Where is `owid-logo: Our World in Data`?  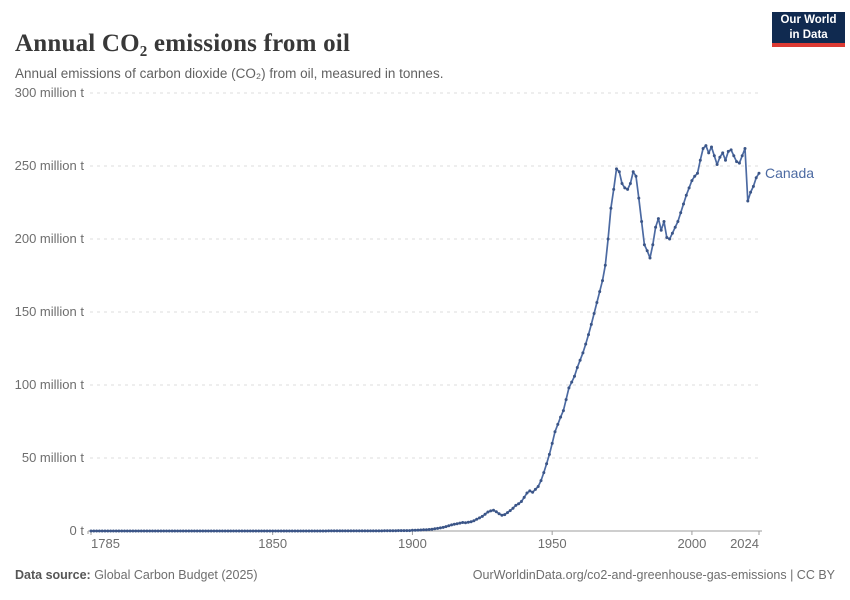 owid-logo: Our World in Data is located at coordinates (808, 29).